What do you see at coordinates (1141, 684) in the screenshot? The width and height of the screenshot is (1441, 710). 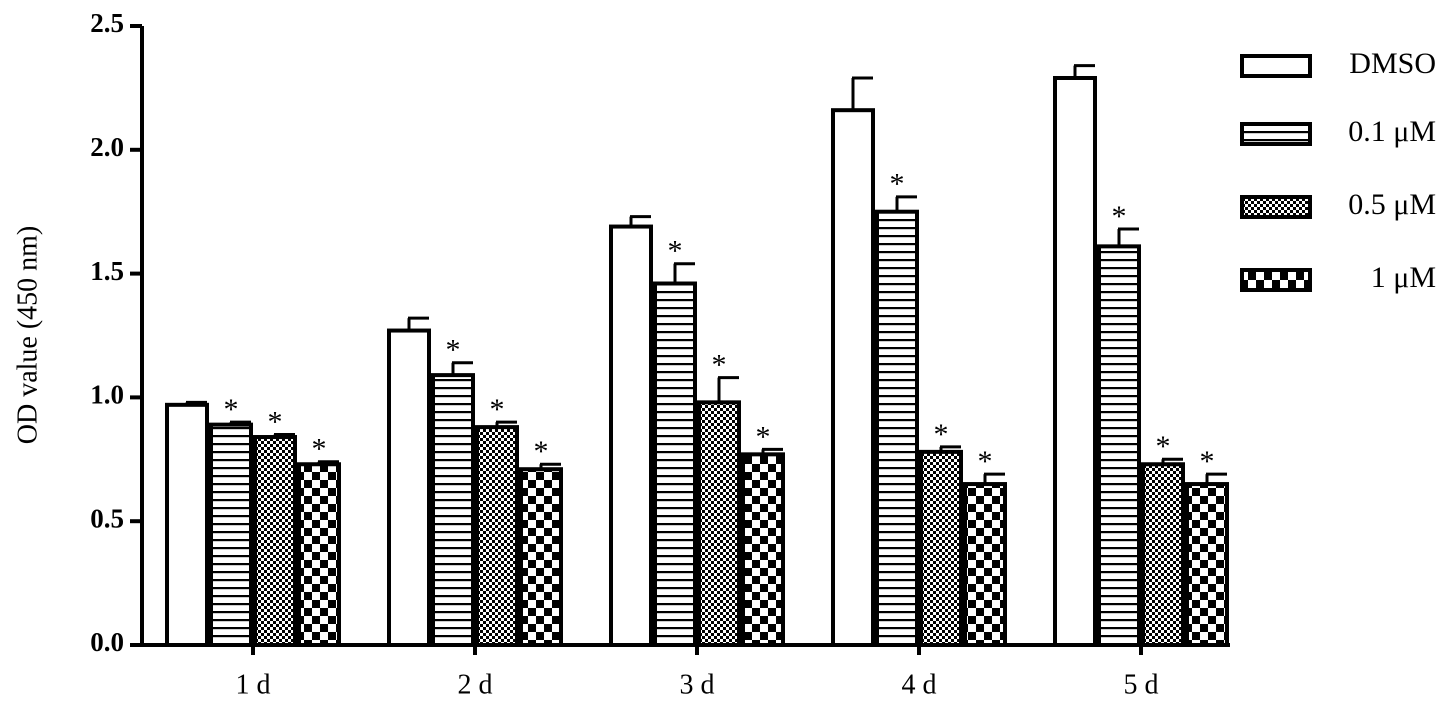 I see `x-tick-label: 5 d` at bounding box center [1141, 684].